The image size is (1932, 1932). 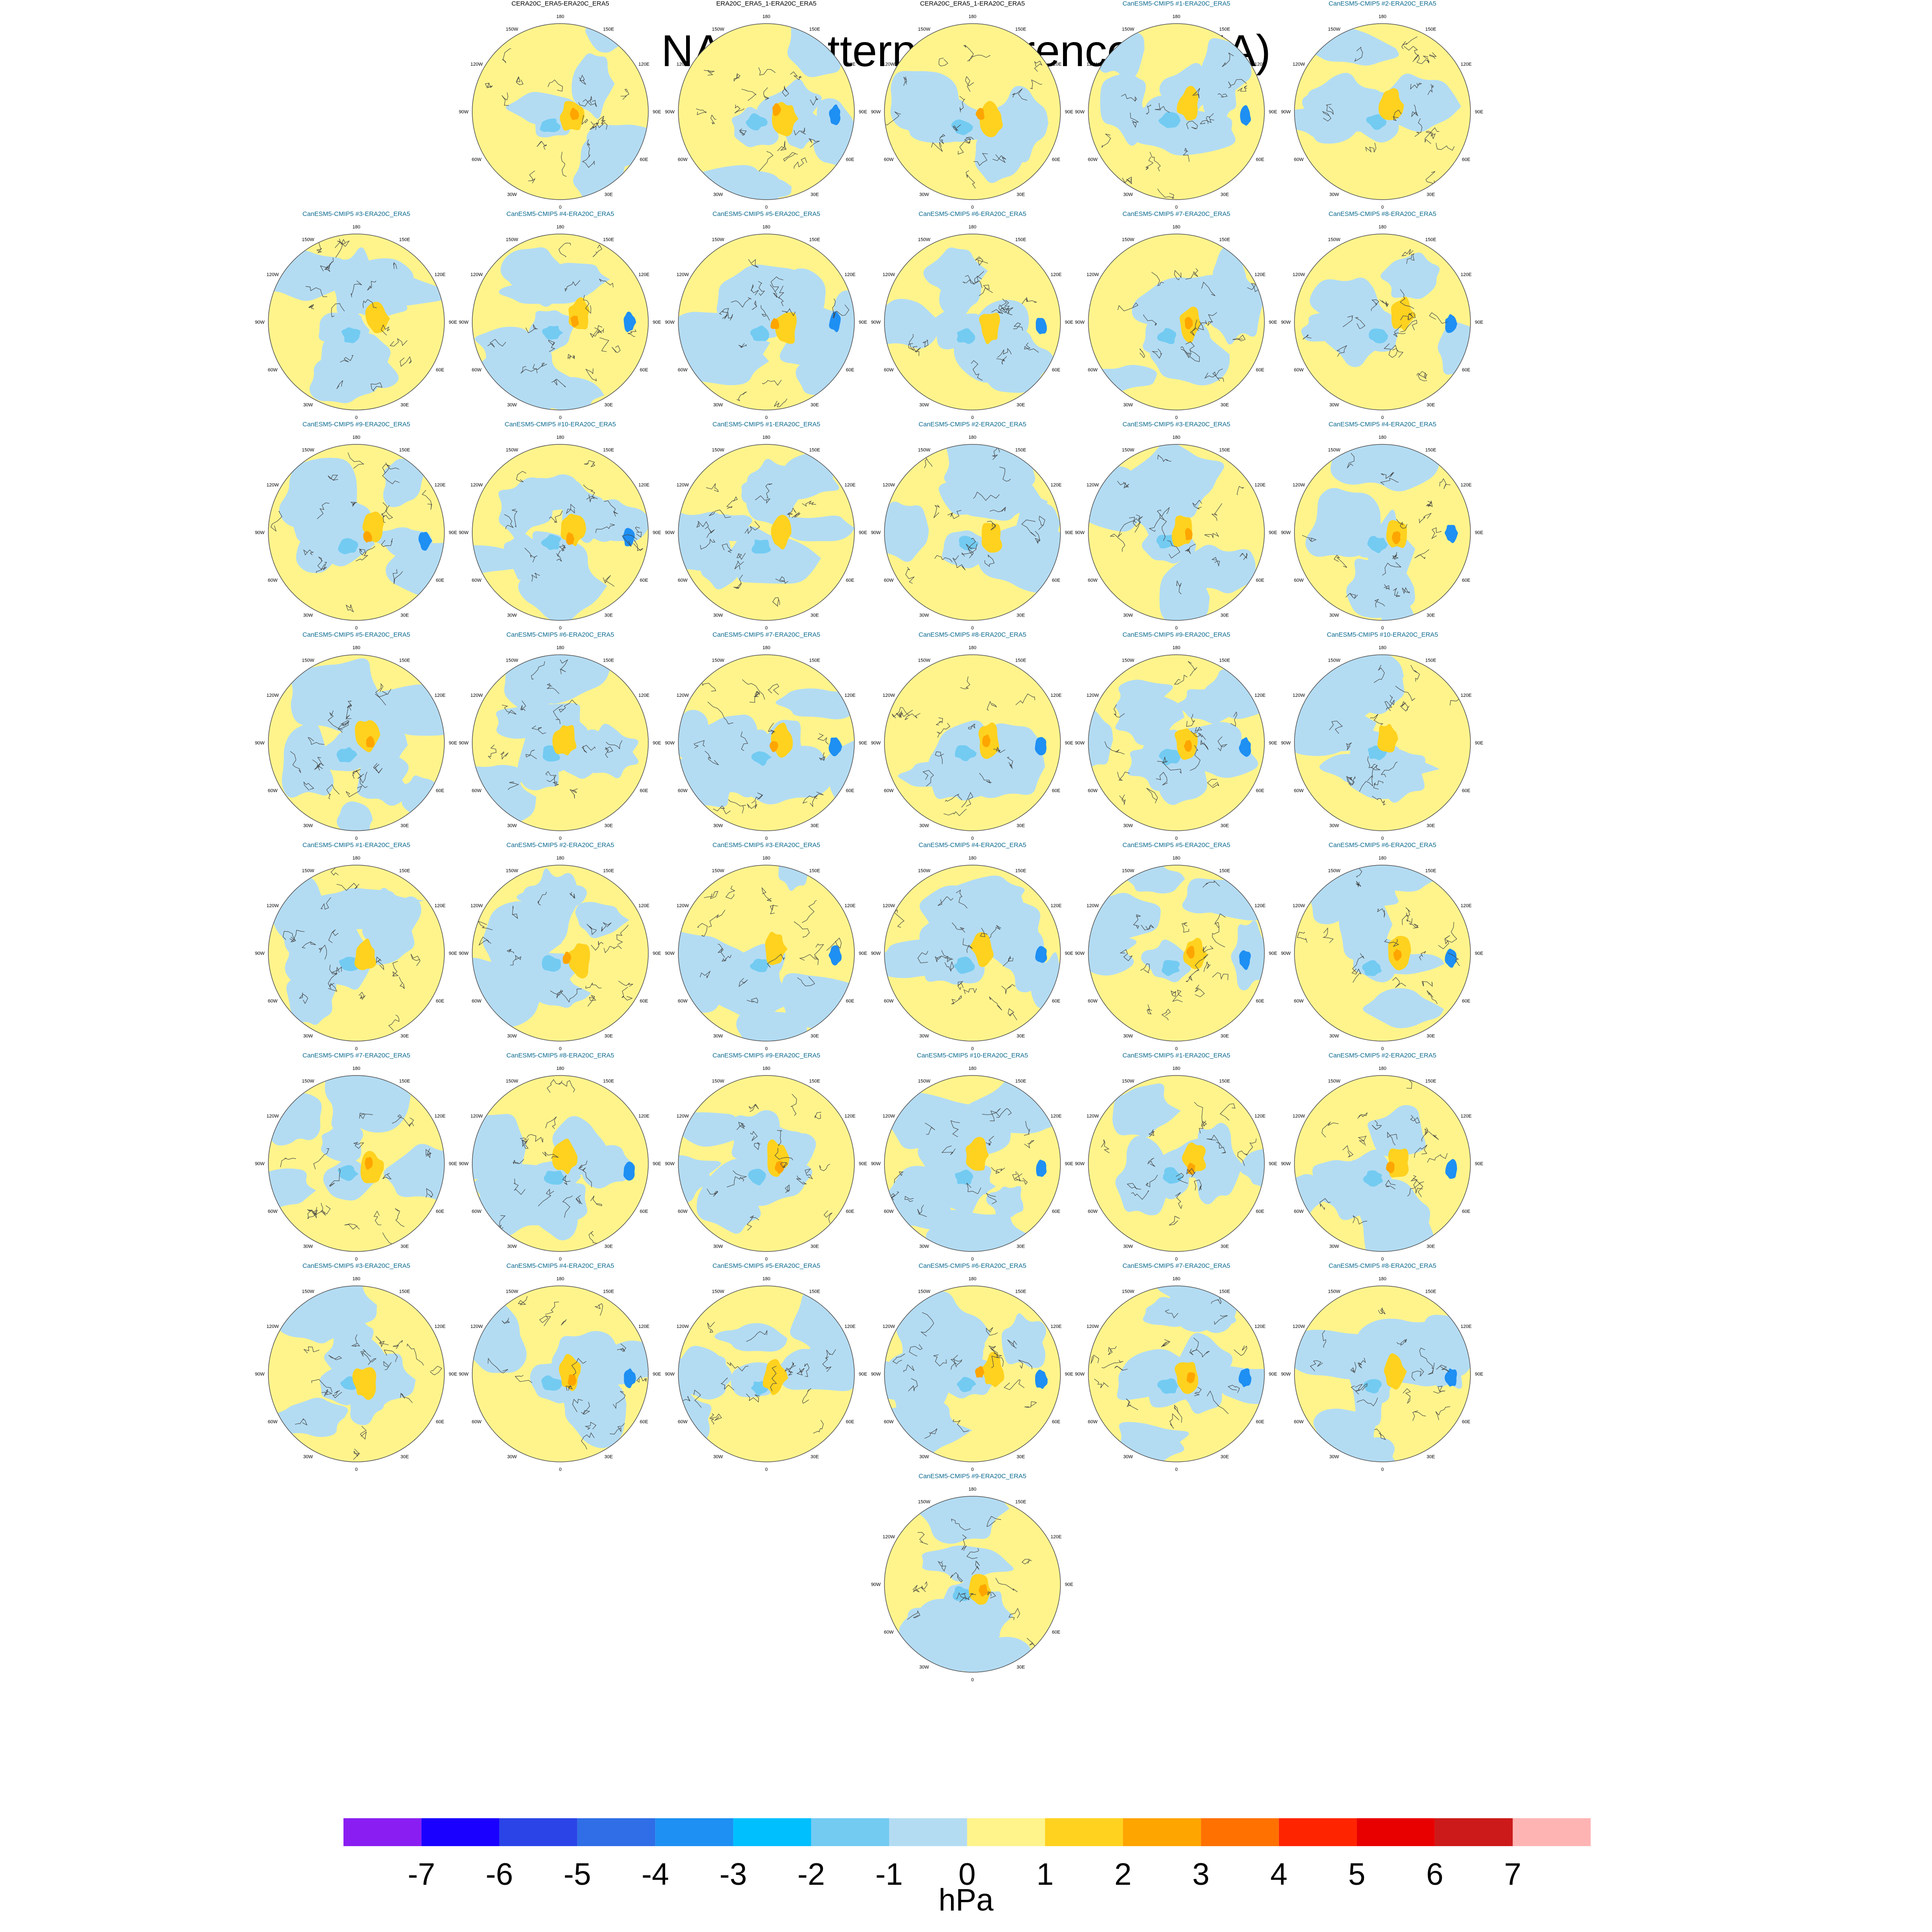 I want to click on longitude-label: 60E, so click(x=1260, y=370).